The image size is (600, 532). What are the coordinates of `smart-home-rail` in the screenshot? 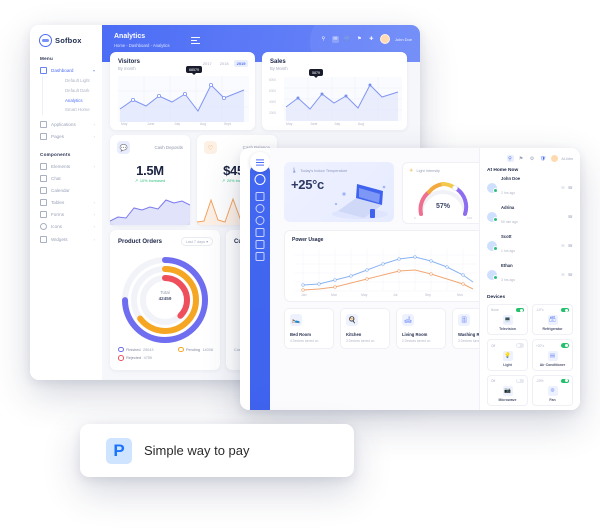 It's located at (260, 288).